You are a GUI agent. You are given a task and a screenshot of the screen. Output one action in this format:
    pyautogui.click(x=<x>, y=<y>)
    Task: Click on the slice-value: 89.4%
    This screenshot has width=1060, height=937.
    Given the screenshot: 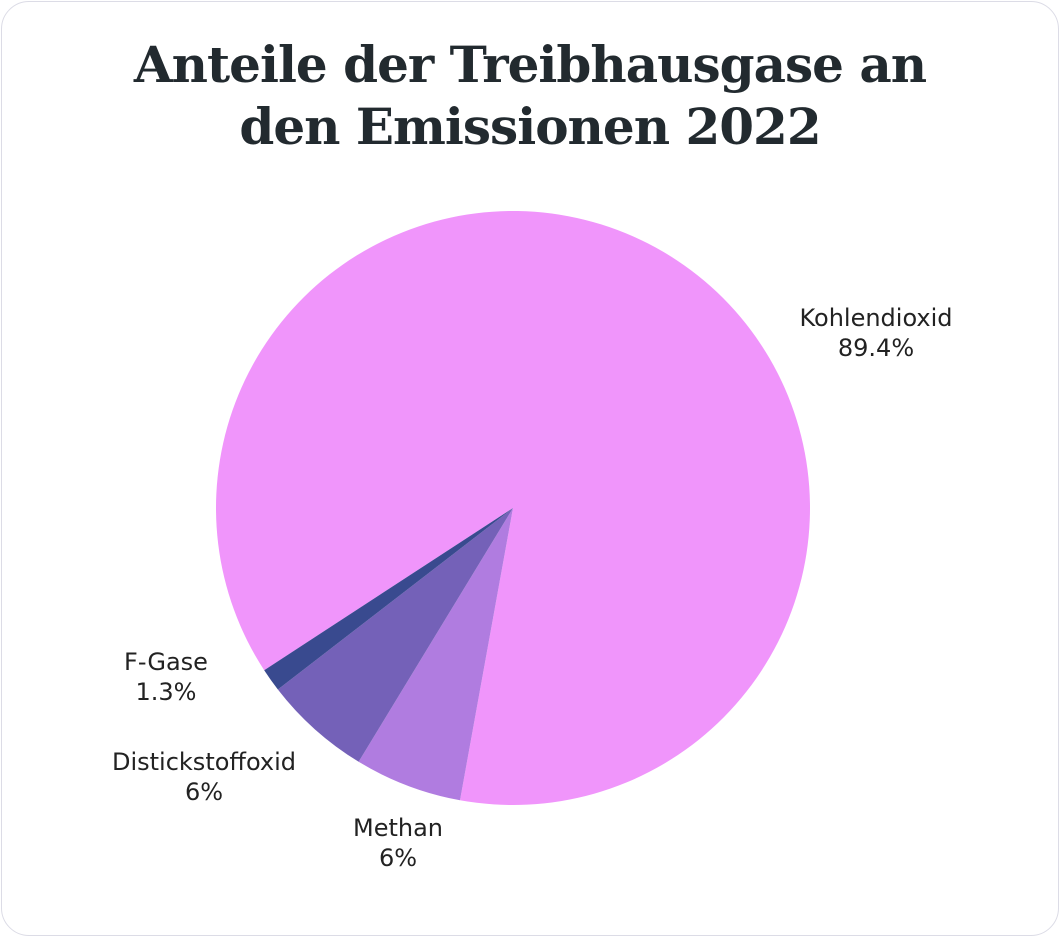 What is the action you would take?
    pyautogui.click(x=876, y=348)
    